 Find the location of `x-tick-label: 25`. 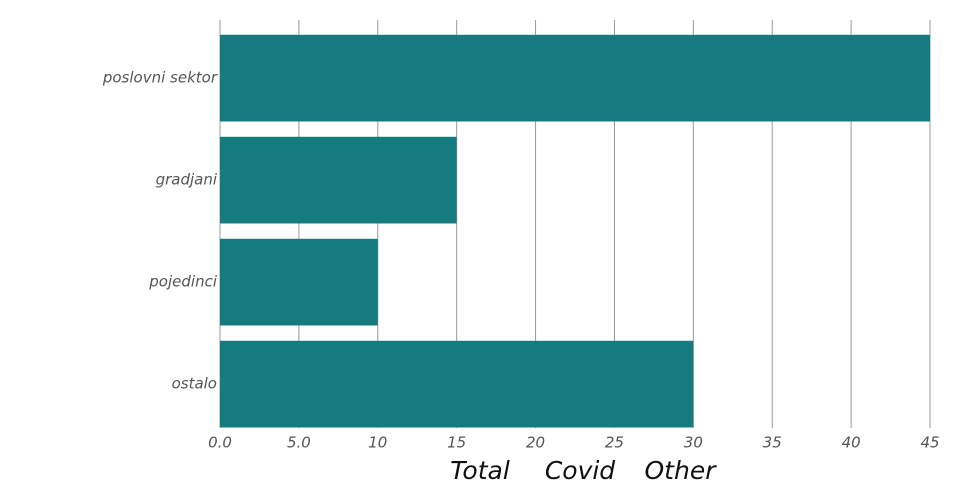

x-tick-label: 25 is located at coordinates (614, 443).